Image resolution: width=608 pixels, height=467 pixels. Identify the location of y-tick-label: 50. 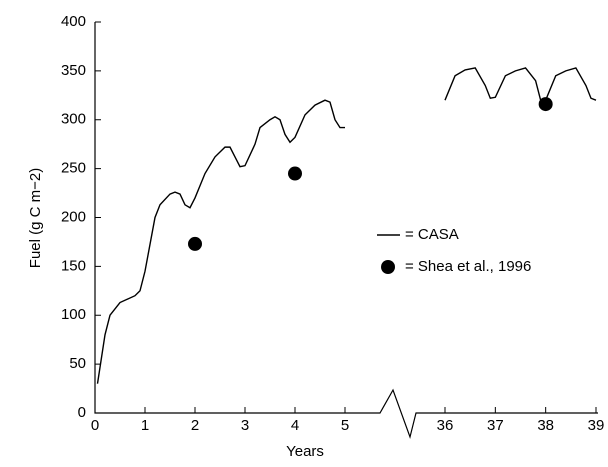
(77, 363).